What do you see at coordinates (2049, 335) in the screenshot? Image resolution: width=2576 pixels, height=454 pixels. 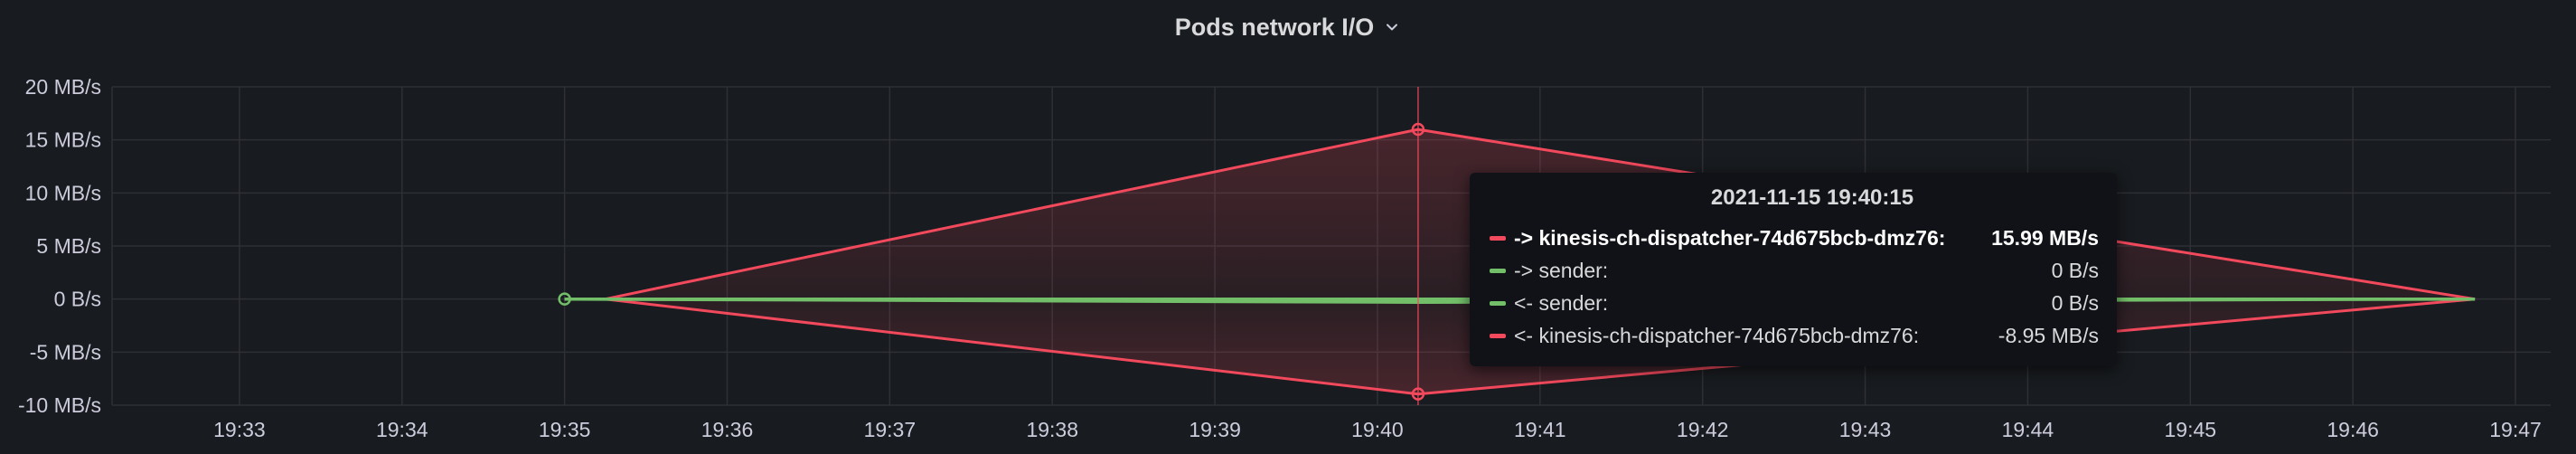 I see `tooltip-series-value: -8.95 MB/s` at bounding box center [2049, 335].